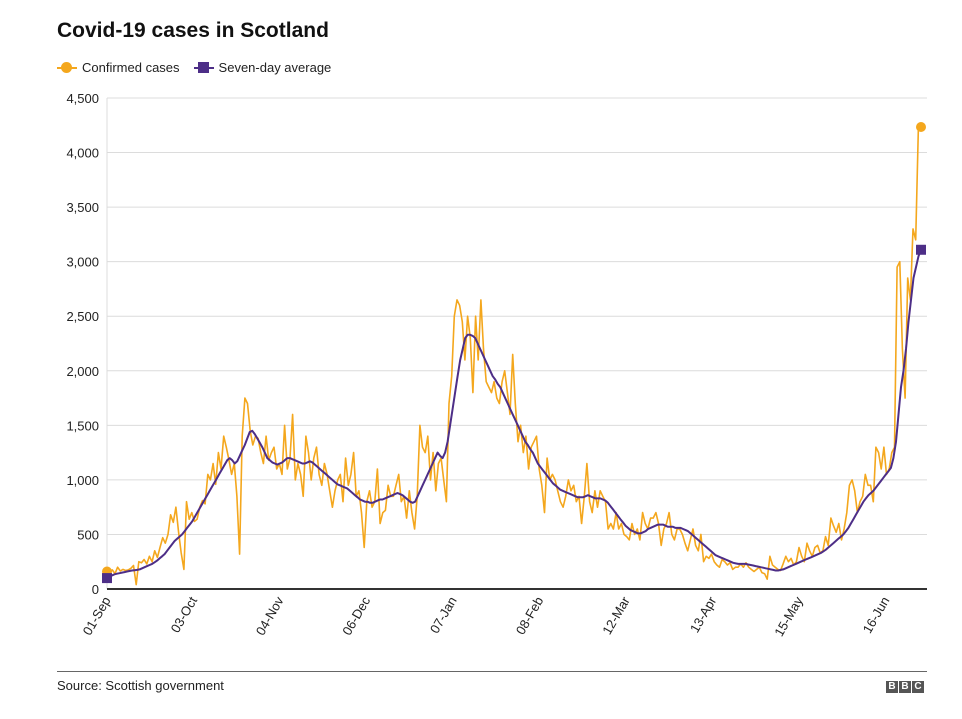  I want to click on y-tick-label: 0, so click(95, 589).